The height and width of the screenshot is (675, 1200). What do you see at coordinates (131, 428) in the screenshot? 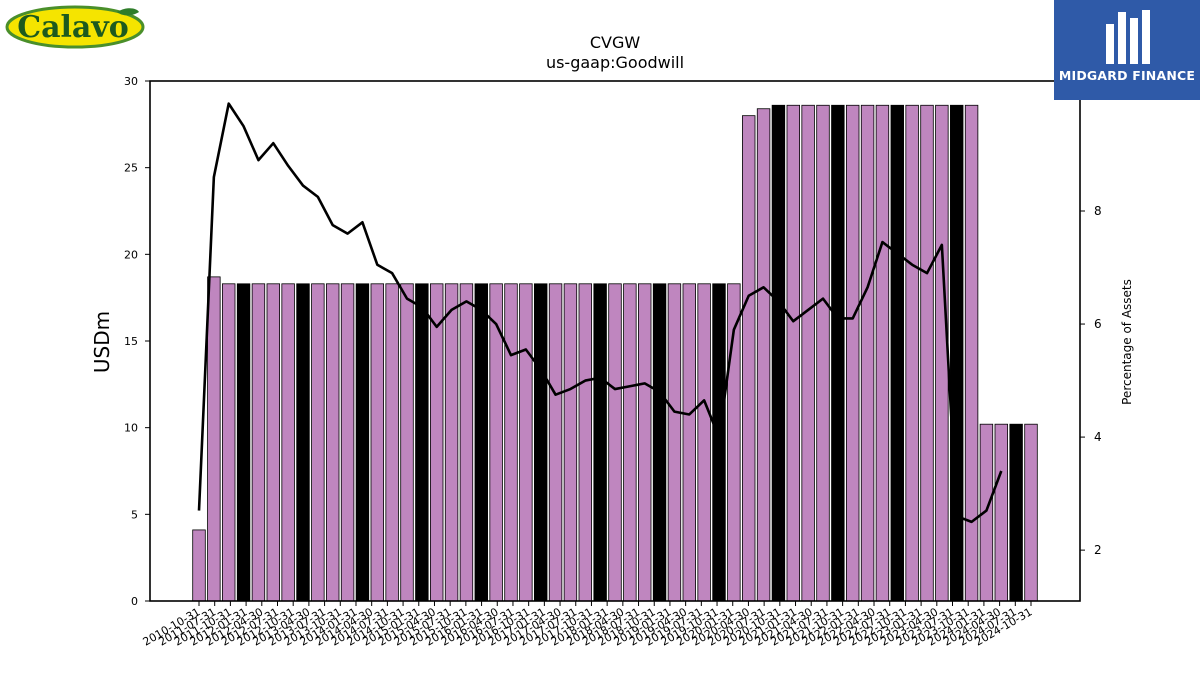
I see `y-tick-label: 10` at bounding box center [131, 428].